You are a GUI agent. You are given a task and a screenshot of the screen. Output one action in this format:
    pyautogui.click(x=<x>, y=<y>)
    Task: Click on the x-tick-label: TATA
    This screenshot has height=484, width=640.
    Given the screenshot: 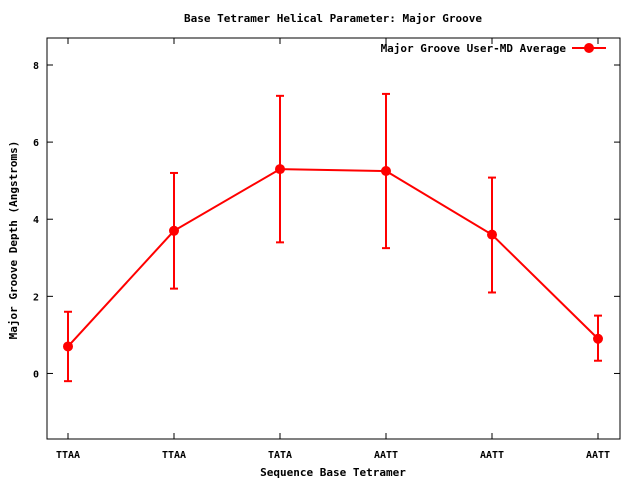 What is the action you would take?
    pyautogui.click(x=280, y=455)
    